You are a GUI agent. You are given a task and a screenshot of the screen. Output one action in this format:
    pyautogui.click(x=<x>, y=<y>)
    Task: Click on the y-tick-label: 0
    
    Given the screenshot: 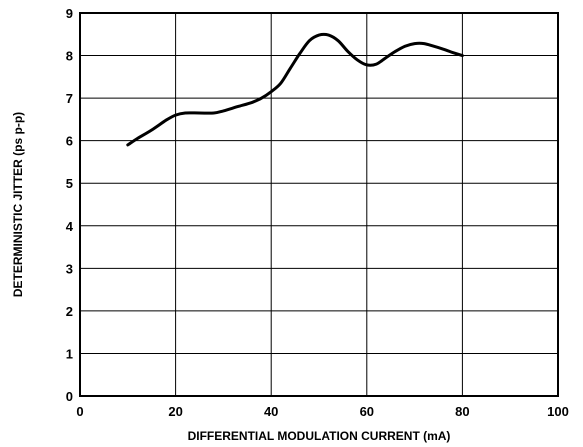 What is the action you would take?
    pyautogui.click(x=69, y=396)
    